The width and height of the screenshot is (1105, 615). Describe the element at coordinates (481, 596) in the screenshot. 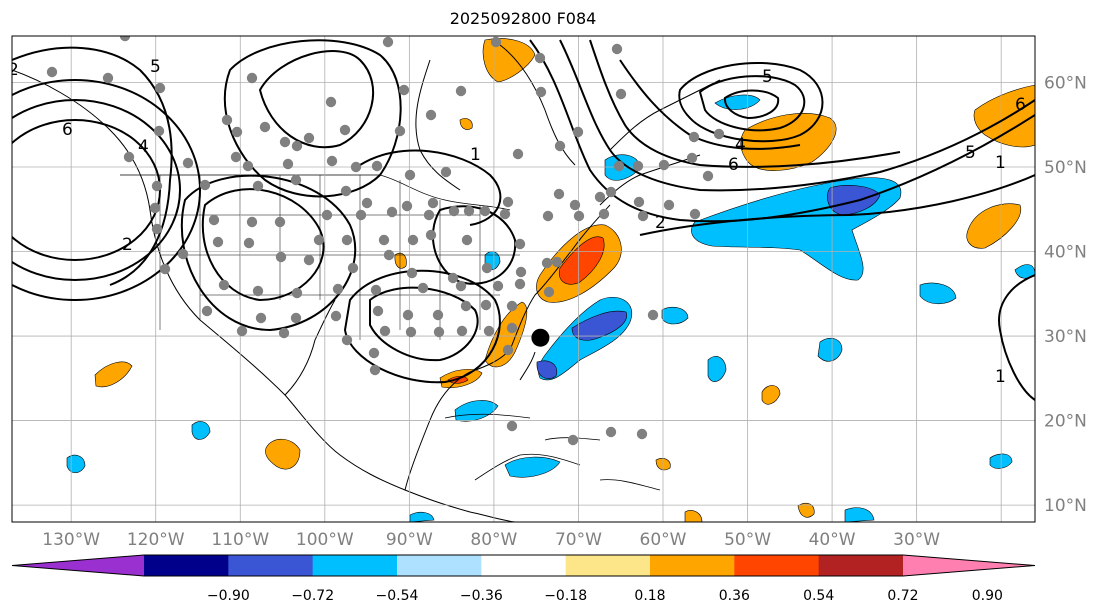

I see `colorbar-tick-label: −0.36` at that location.